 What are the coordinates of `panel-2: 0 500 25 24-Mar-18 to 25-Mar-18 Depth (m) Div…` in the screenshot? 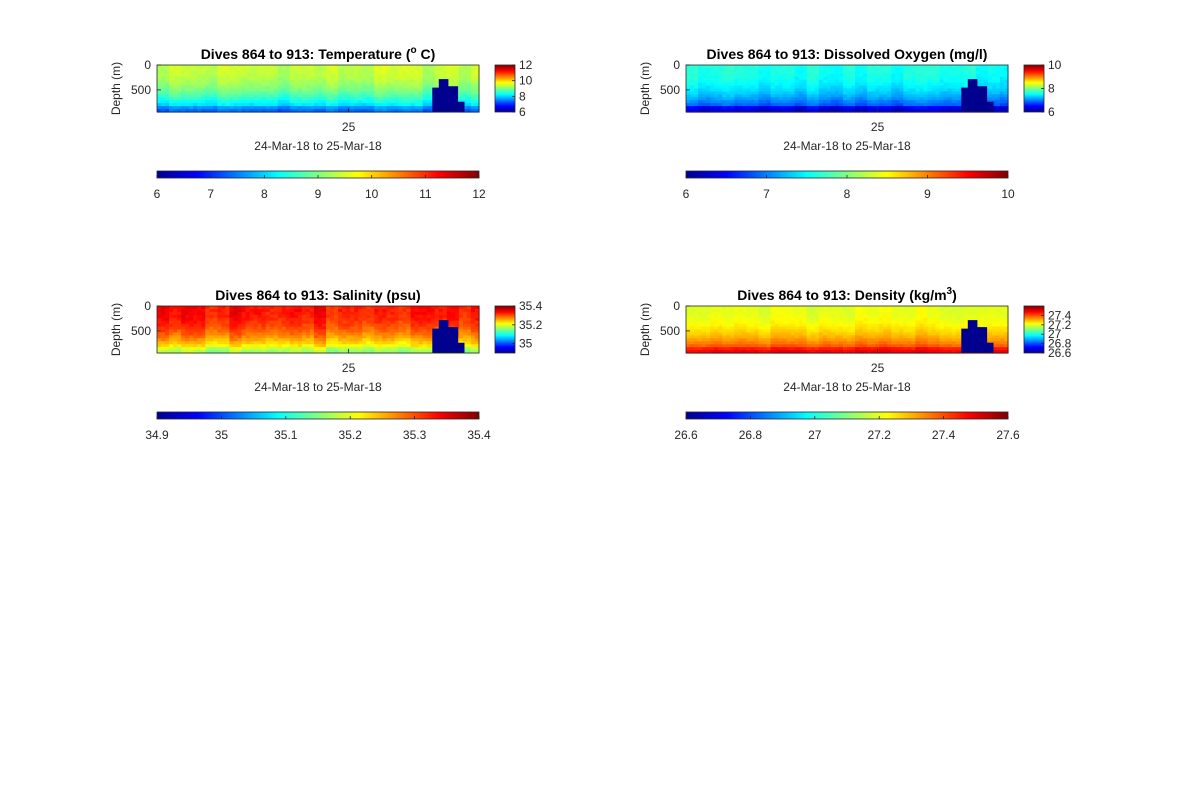 It's located at (850, 123).